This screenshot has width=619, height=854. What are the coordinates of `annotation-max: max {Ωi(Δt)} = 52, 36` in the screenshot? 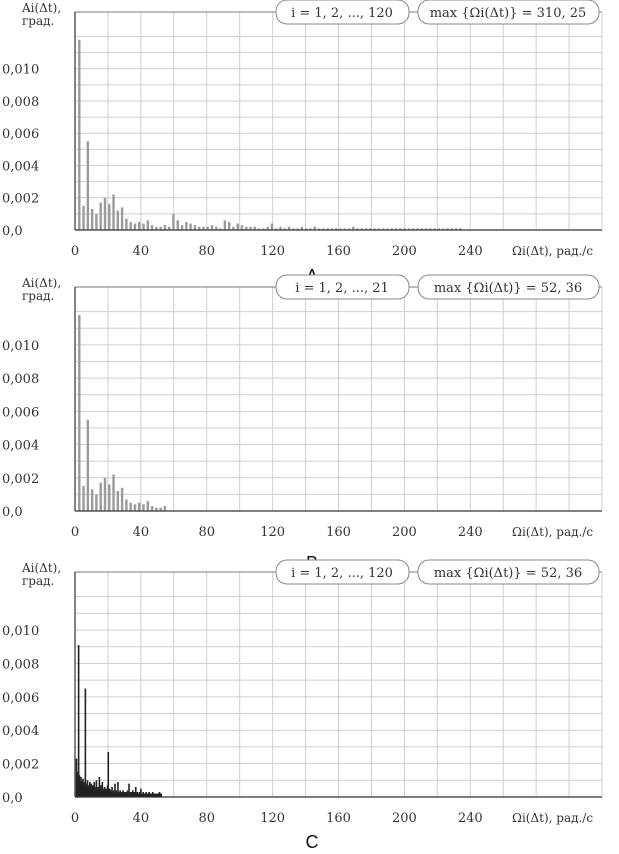 It's located at (508, 573).